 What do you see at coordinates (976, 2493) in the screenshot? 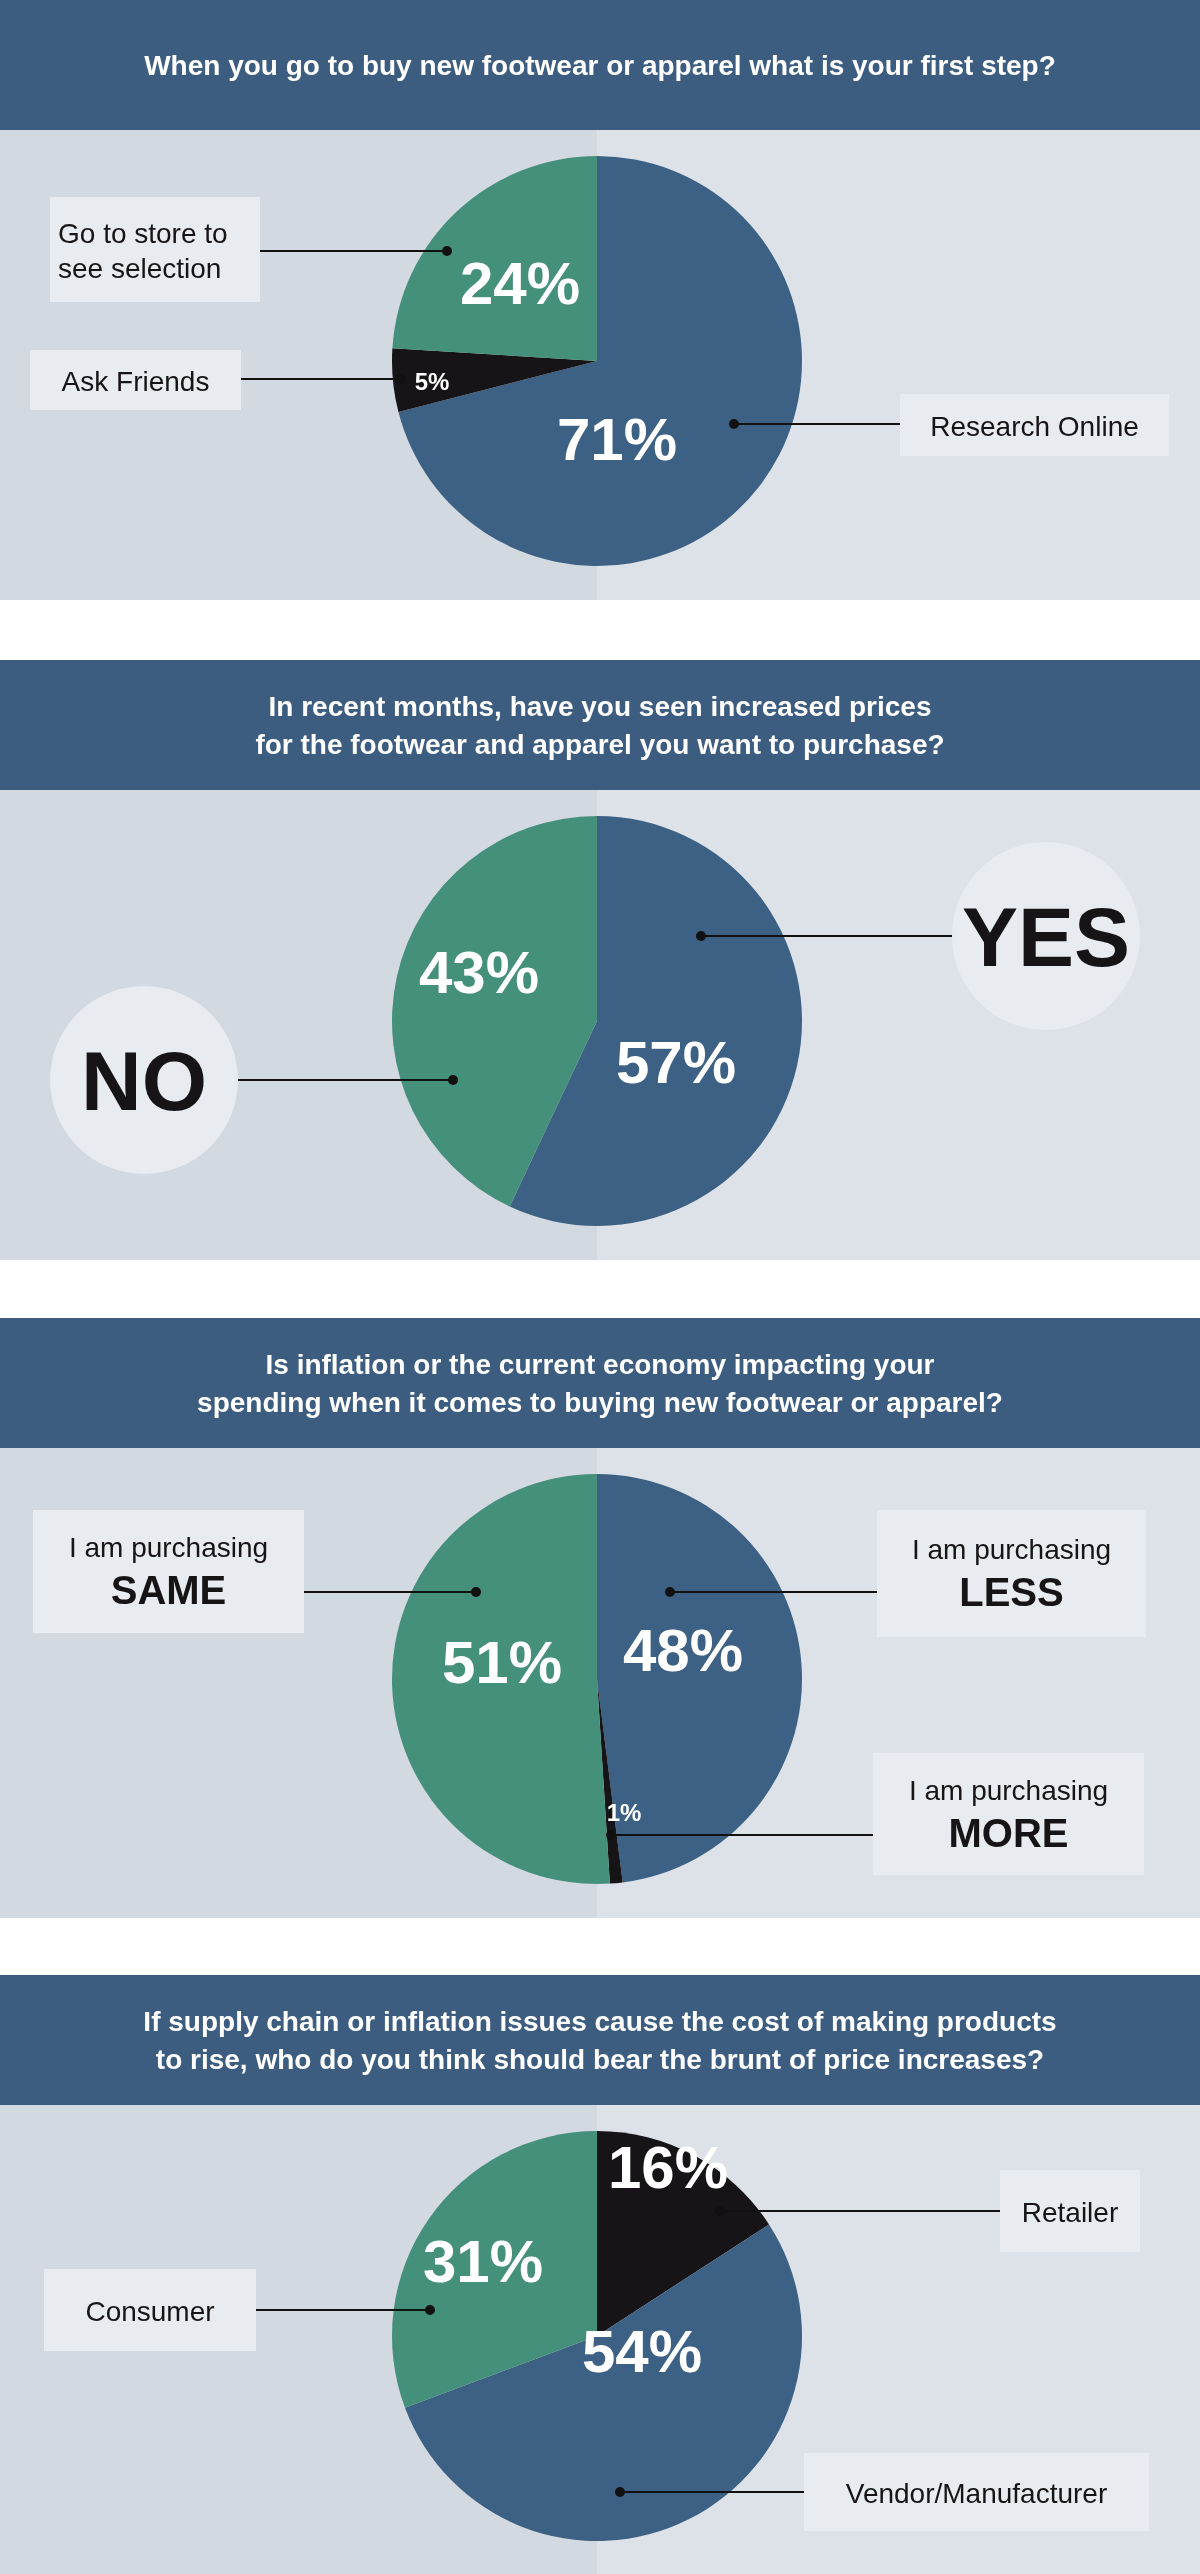
I see `slice-label: Vendor/Manufacturer` at bounding box center [976, 2493].